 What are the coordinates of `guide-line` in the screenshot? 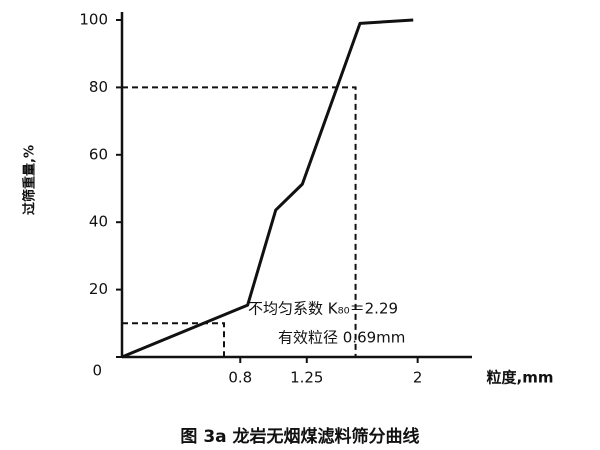 It's located at (173, 339).